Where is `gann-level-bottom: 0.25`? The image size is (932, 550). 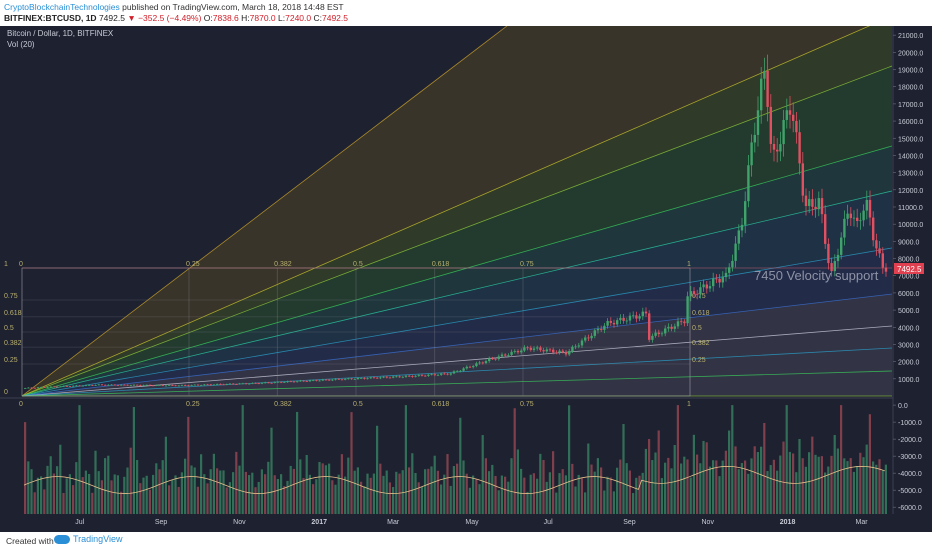 gann-level-bottom: 0.25 is located at coordinates (193, 404).